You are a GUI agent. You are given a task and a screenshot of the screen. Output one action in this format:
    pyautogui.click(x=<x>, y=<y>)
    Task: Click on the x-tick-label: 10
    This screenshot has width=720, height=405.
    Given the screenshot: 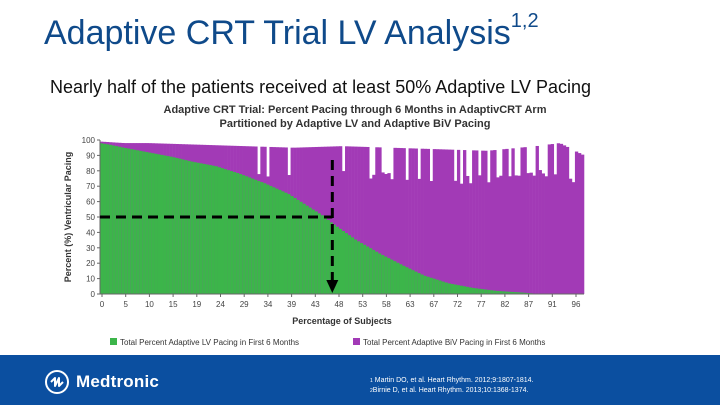 What is the action you would take?
    pyautogui.click(x=149, y=304)
    